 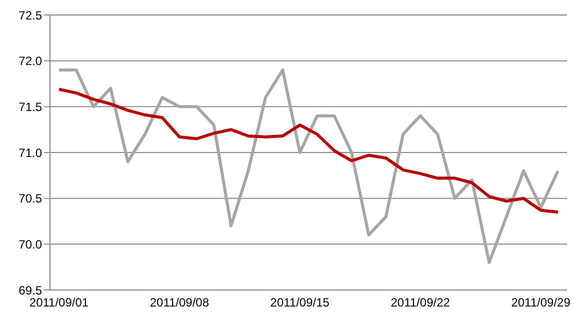 I want to click on y-tick-label: 71.5, so click(x=30, y=107).